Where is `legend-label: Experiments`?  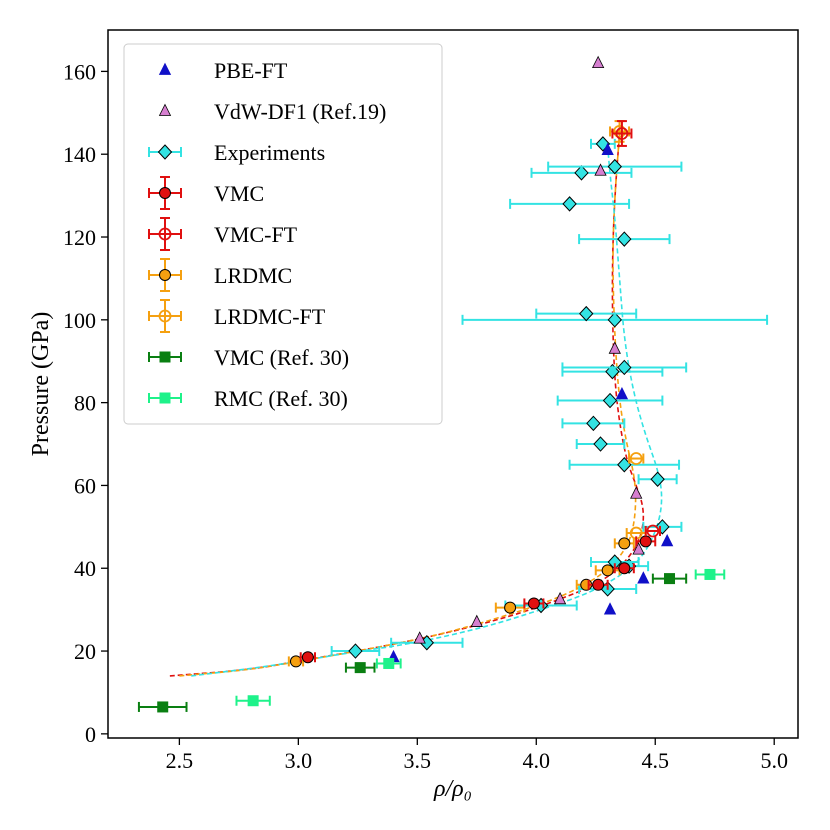 legend-label: Experiments is located at coordinates (269, 152).